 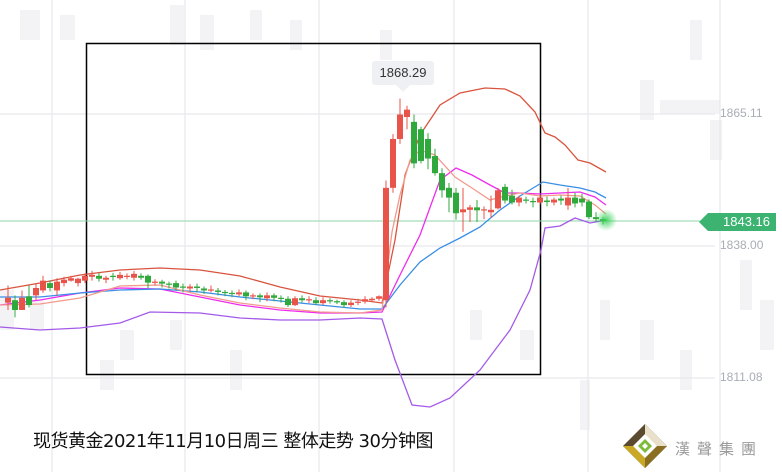 What do you see at coordinates (645, 446) in the screenshot?
I see `diamond-logo-icon` at bounding box center [645, 446].